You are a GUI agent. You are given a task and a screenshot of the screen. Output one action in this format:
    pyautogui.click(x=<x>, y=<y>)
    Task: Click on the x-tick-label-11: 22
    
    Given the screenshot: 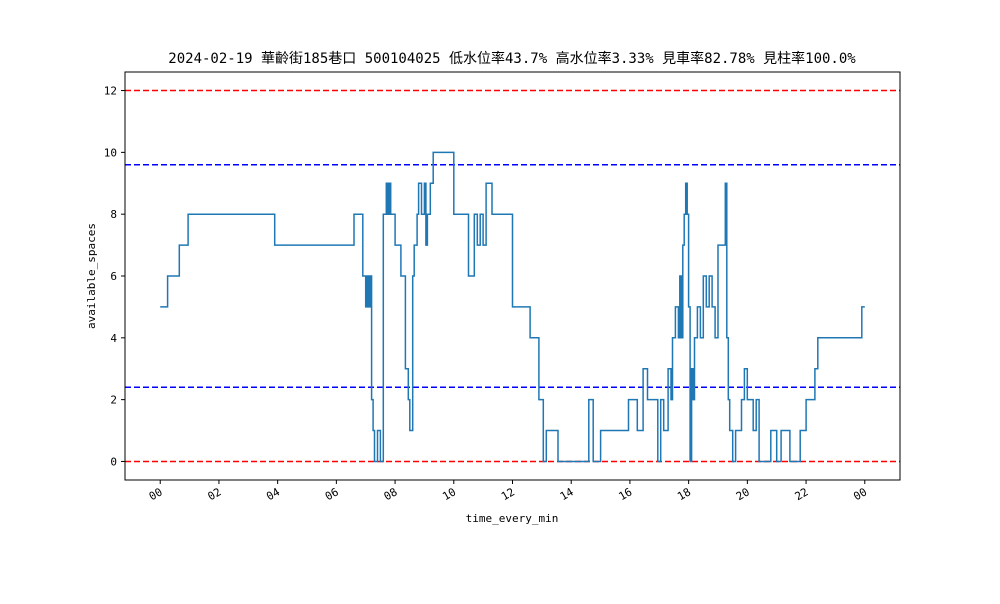 What is the action you would take?
    pyautogui.click(x=802, y=494)
    